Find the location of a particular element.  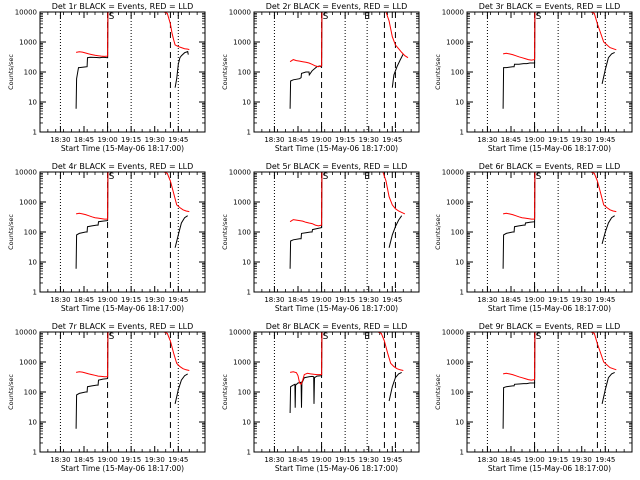

panel-title: Det 1r BLACK = Events, RED = LLD is located at coordinates (123, 6).